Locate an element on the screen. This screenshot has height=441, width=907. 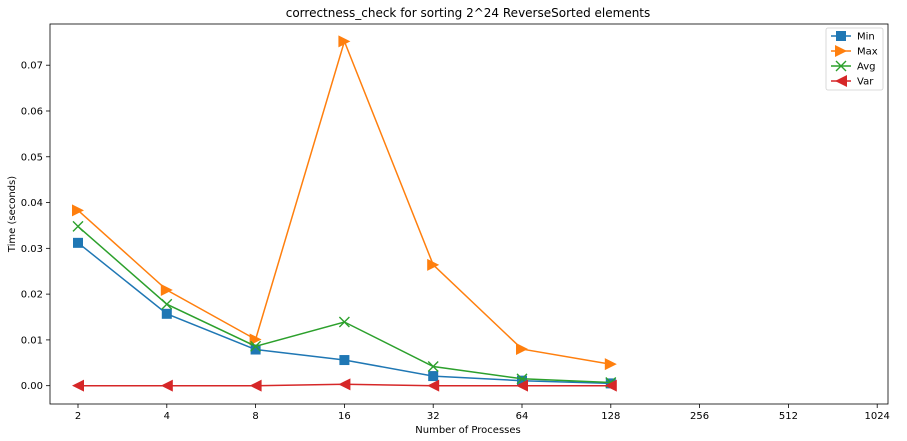
legend-box is located at coordinates (854, 59).